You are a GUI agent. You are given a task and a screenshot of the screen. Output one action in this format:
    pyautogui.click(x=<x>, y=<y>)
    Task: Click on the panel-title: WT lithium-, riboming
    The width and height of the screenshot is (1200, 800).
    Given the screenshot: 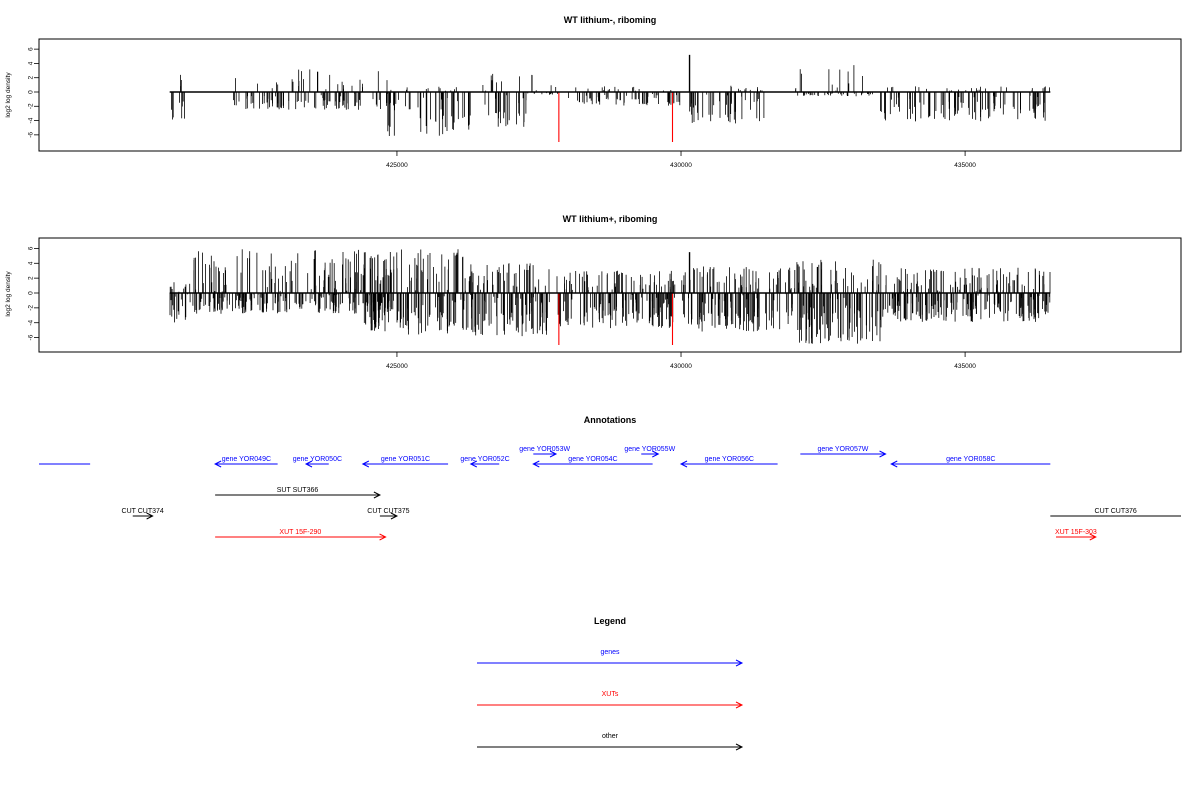 What is the action you would take?
    pyautogui.click(x=610, y=20)
    